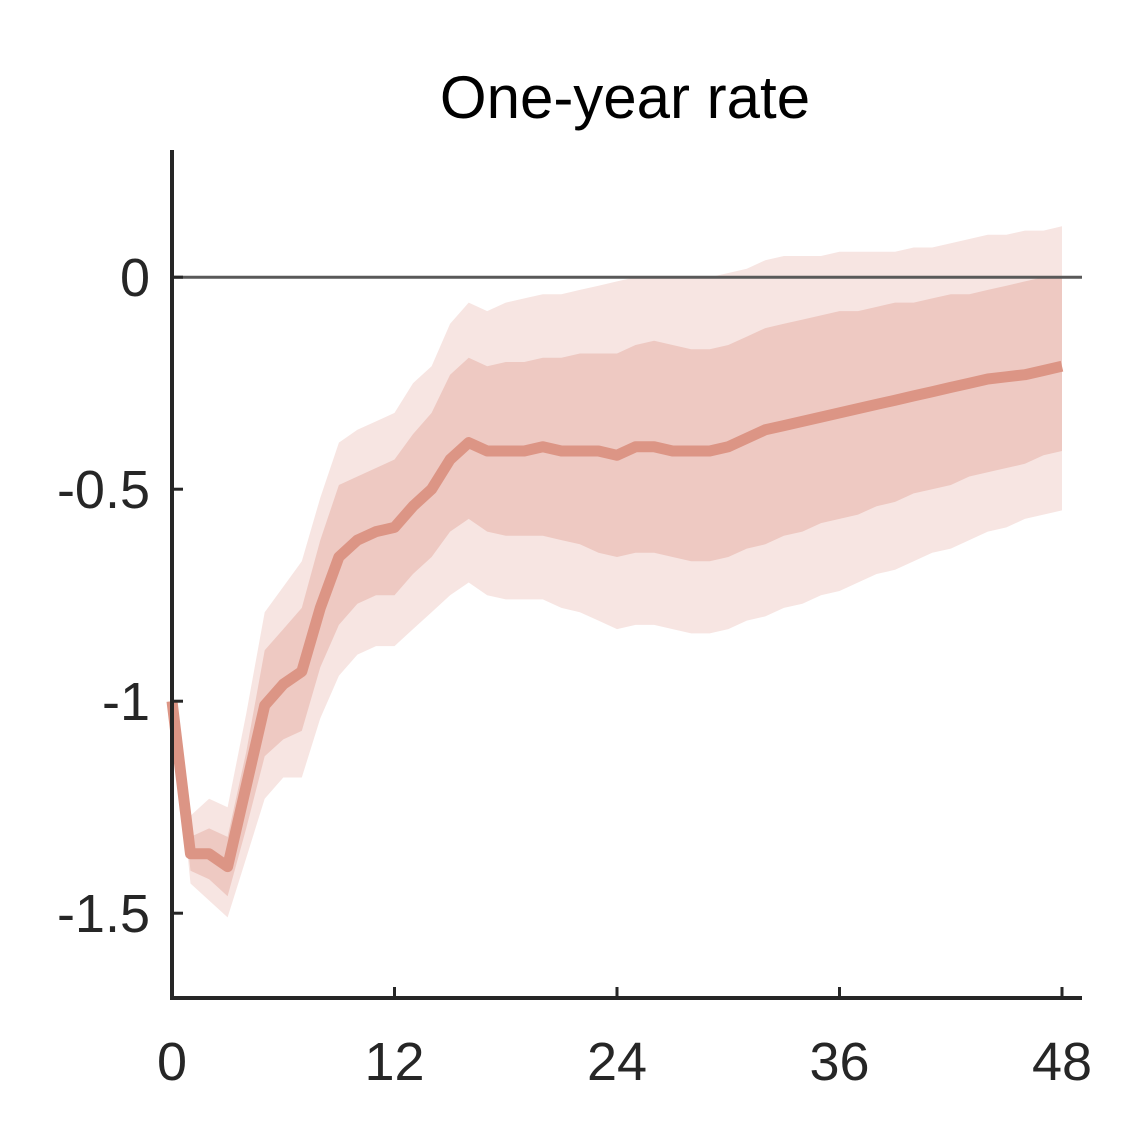 This screenshot has width=1138, height=1122. Describe the element at coordinates (126, 702) in the screenshot. I see `y-tick-label: -1` at that location.